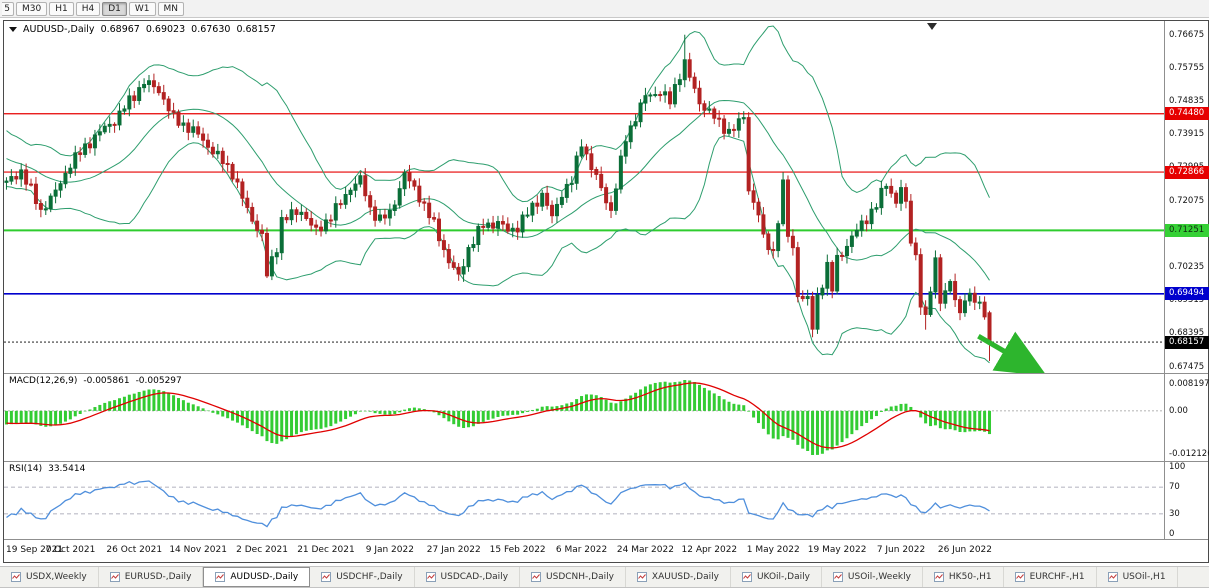 The width and height of the screenshot is (1209, 588). I want to click on level-price-label: 0.72866, so click(1187, 172).